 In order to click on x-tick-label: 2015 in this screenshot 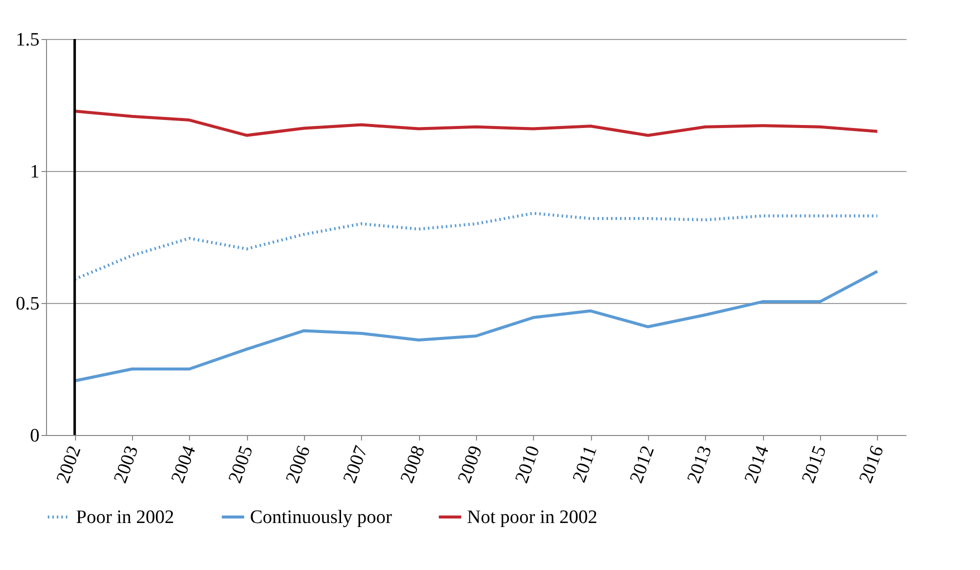, I will do `click(814, 464)`.